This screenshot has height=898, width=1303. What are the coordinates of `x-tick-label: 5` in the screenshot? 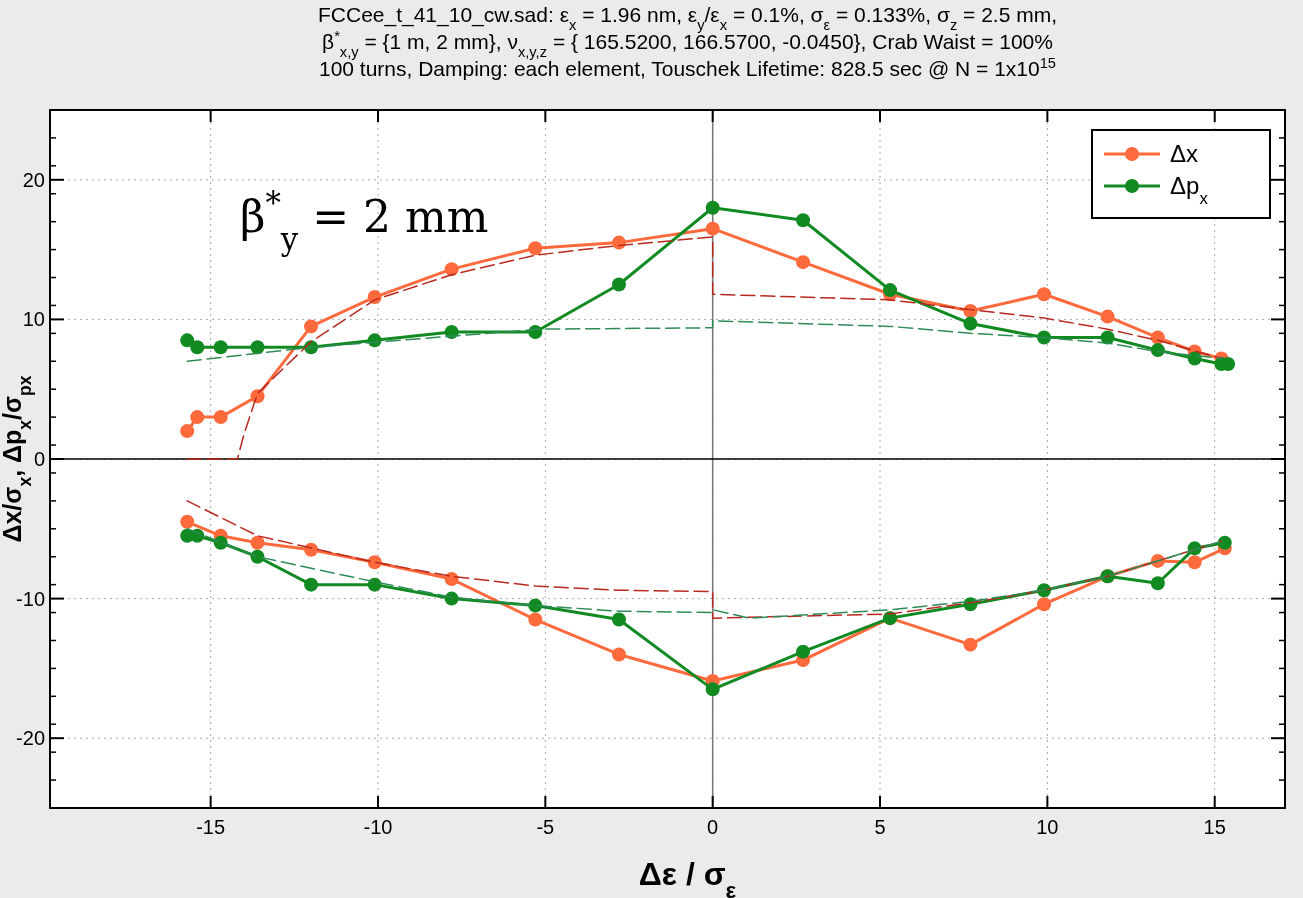 It's located at (880, 827).